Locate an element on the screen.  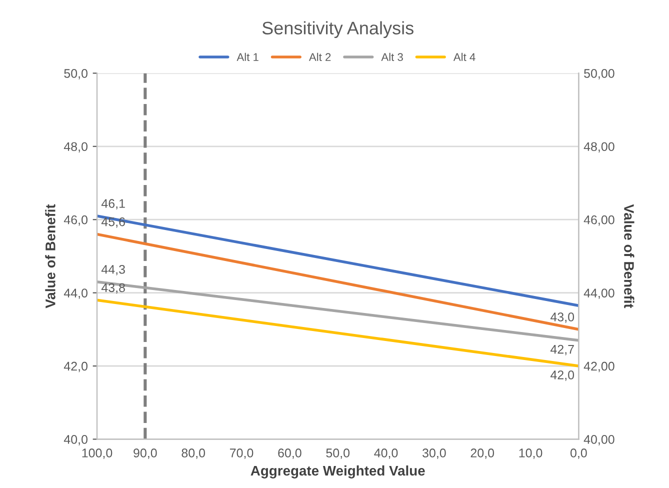
x-tick-label: 10,0 is located at coordinates (530, 453).